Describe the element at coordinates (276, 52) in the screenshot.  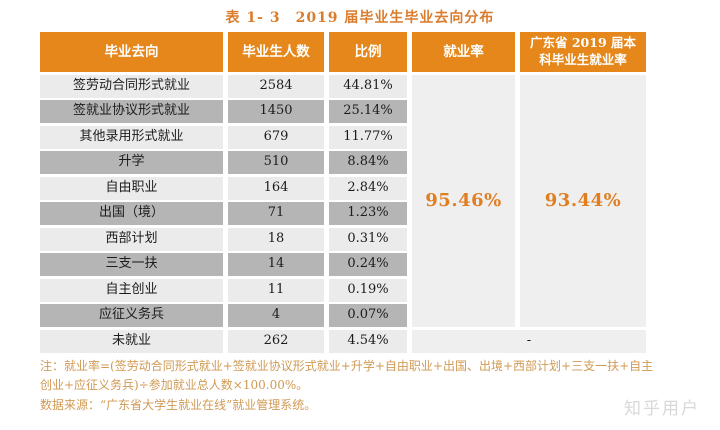
I see `header-count: 毕业生人数` at that location.